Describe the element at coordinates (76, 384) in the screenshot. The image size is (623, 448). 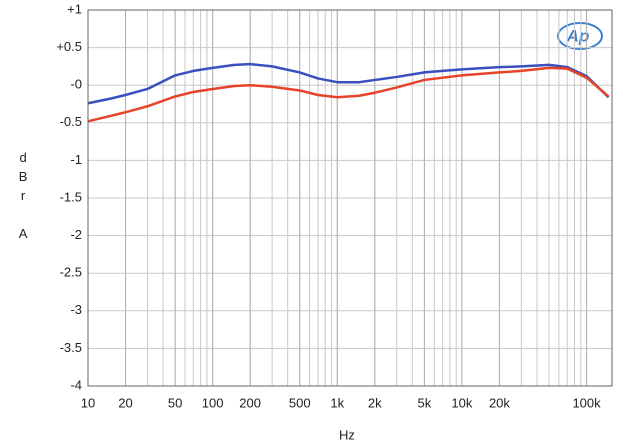
I see `y-tick-label: -4` at that location.